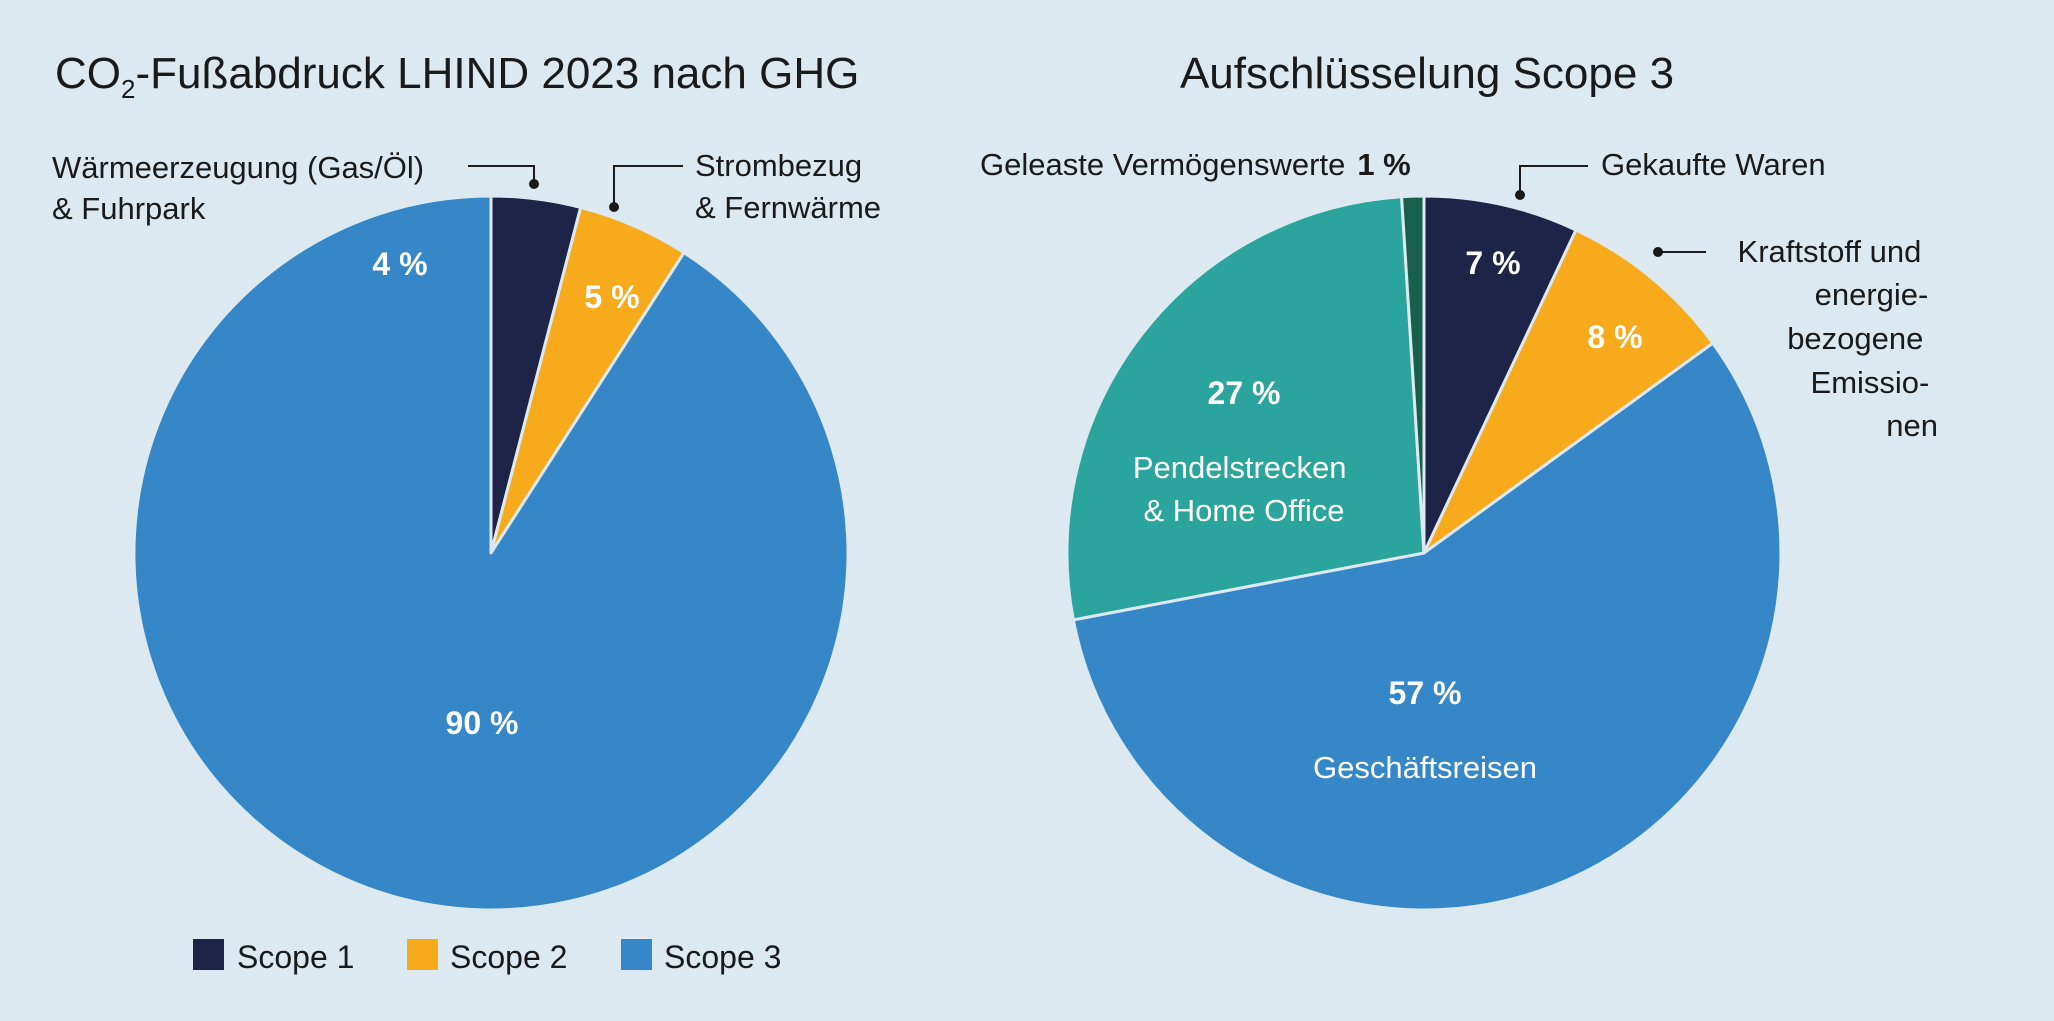 The height and width of the screenshot is (1021, 2054). Describe the element at coordinates (788, 207) in the screenshot. I see `left-callout-scope-2-line-2: & Fernwärme` at that location.